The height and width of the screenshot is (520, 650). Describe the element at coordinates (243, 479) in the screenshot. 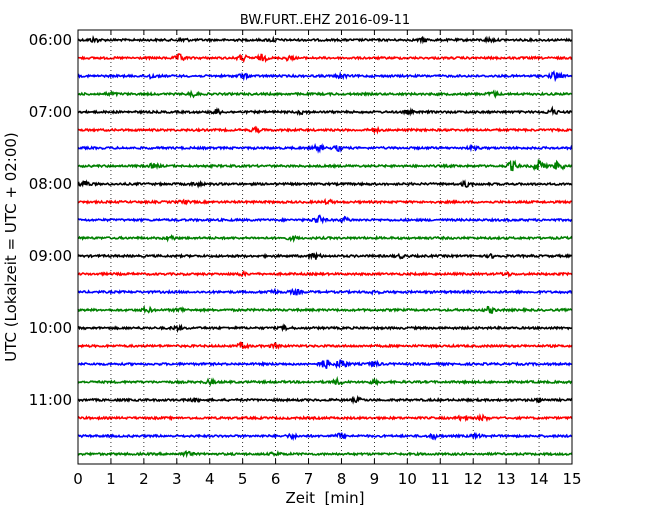

I see `x-tick-label: 5` at that location.